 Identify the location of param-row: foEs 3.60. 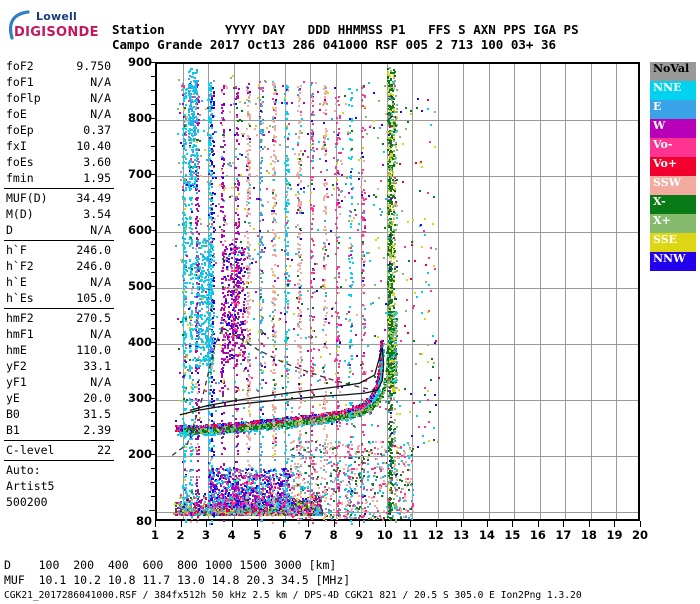
(59, 162).